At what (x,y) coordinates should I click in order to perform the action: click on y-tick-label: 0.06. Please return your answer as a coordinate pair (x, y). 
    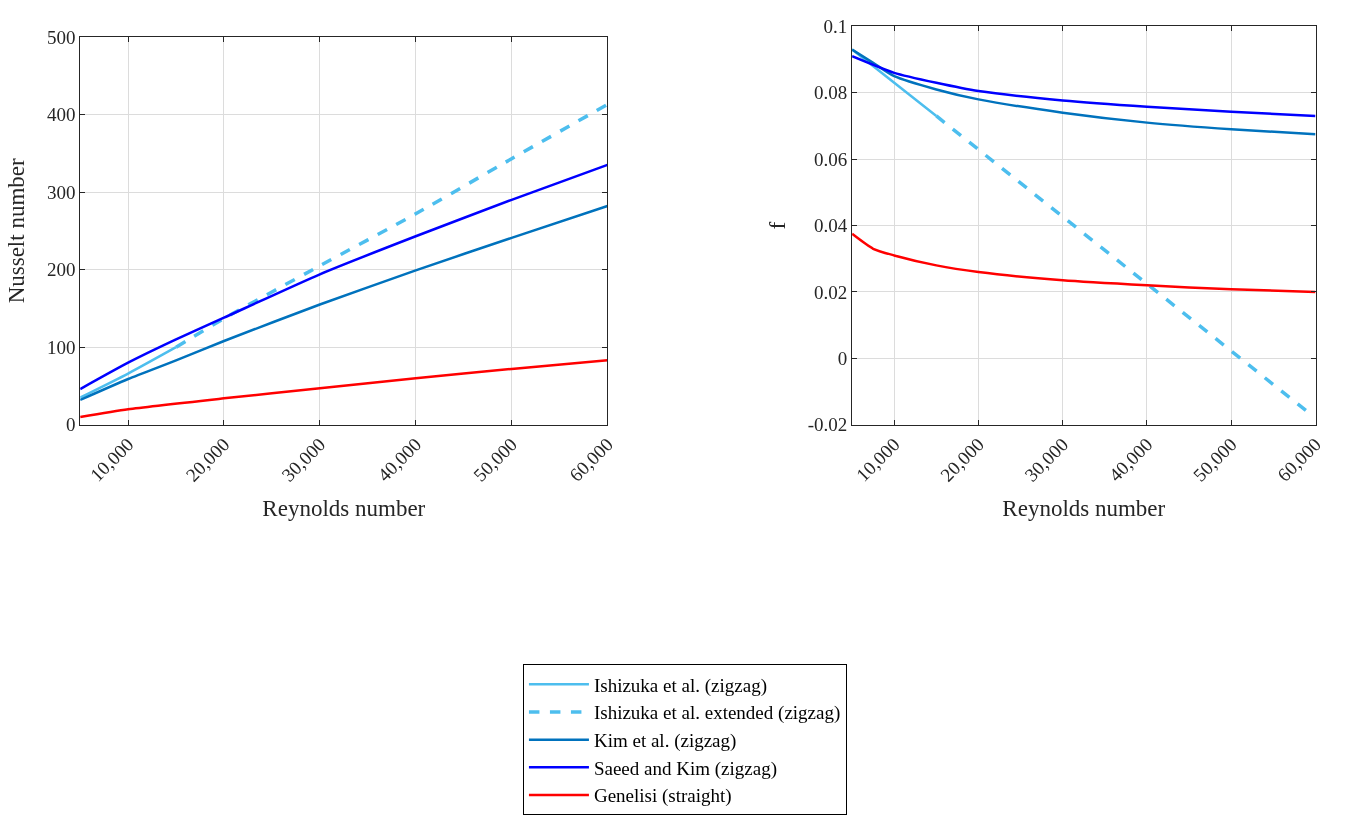
    Looking at the image, I should click on (831, 159).